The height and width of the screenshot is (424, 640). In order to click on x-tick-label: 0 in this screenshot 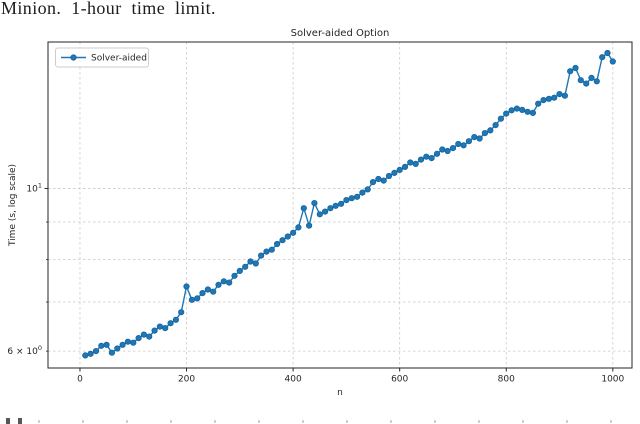, I will do `click(80, 380)`.